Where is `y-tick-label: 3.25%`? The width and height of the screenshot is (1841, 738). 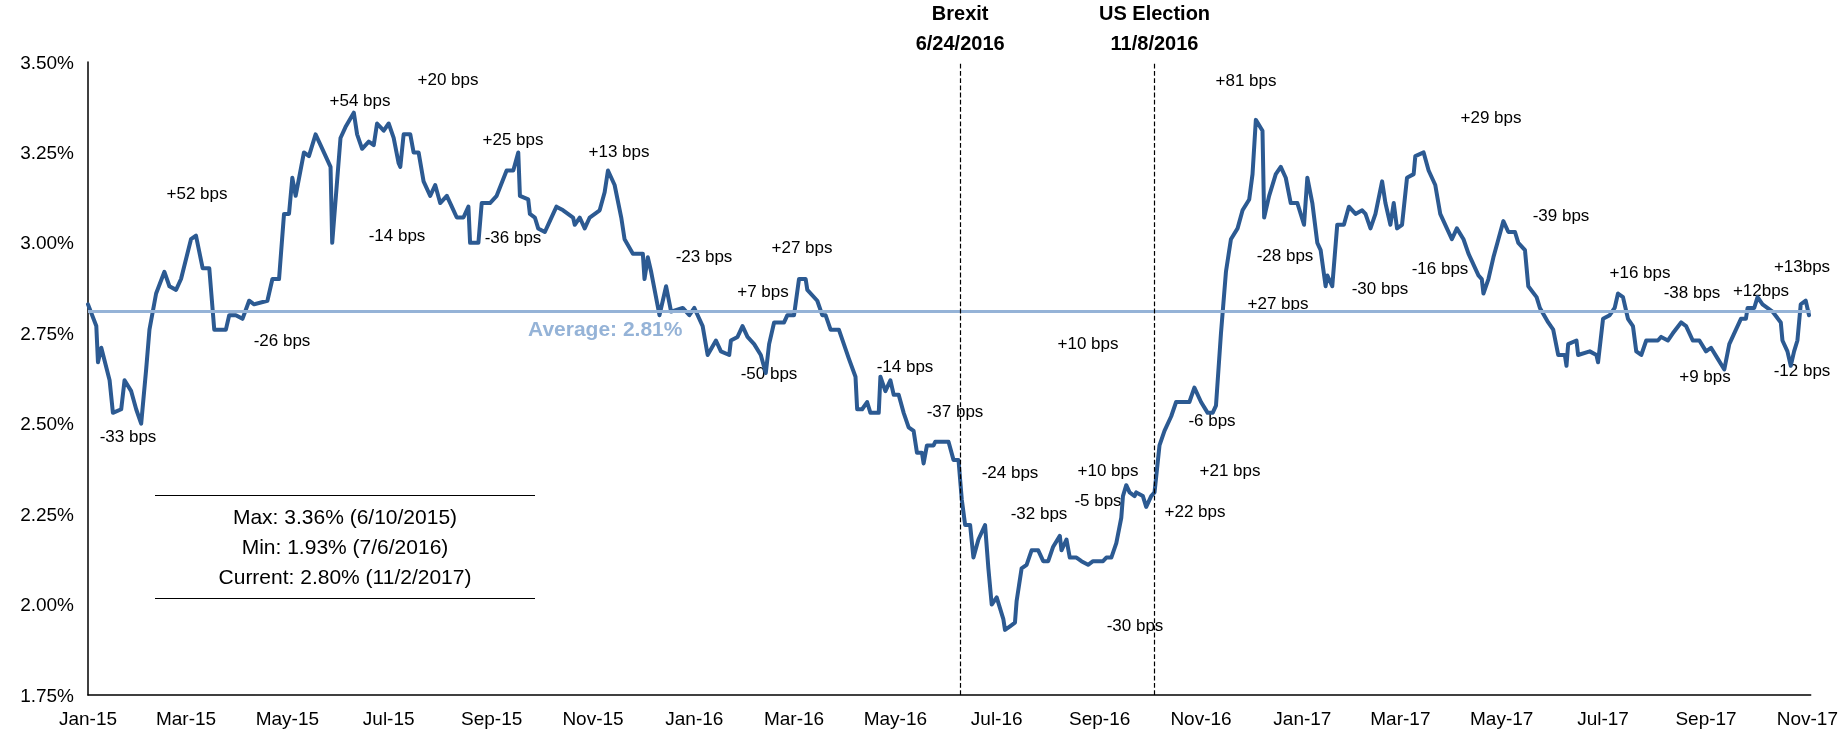
y-tick-label: 3.25% is located at coordinates (47, 152).